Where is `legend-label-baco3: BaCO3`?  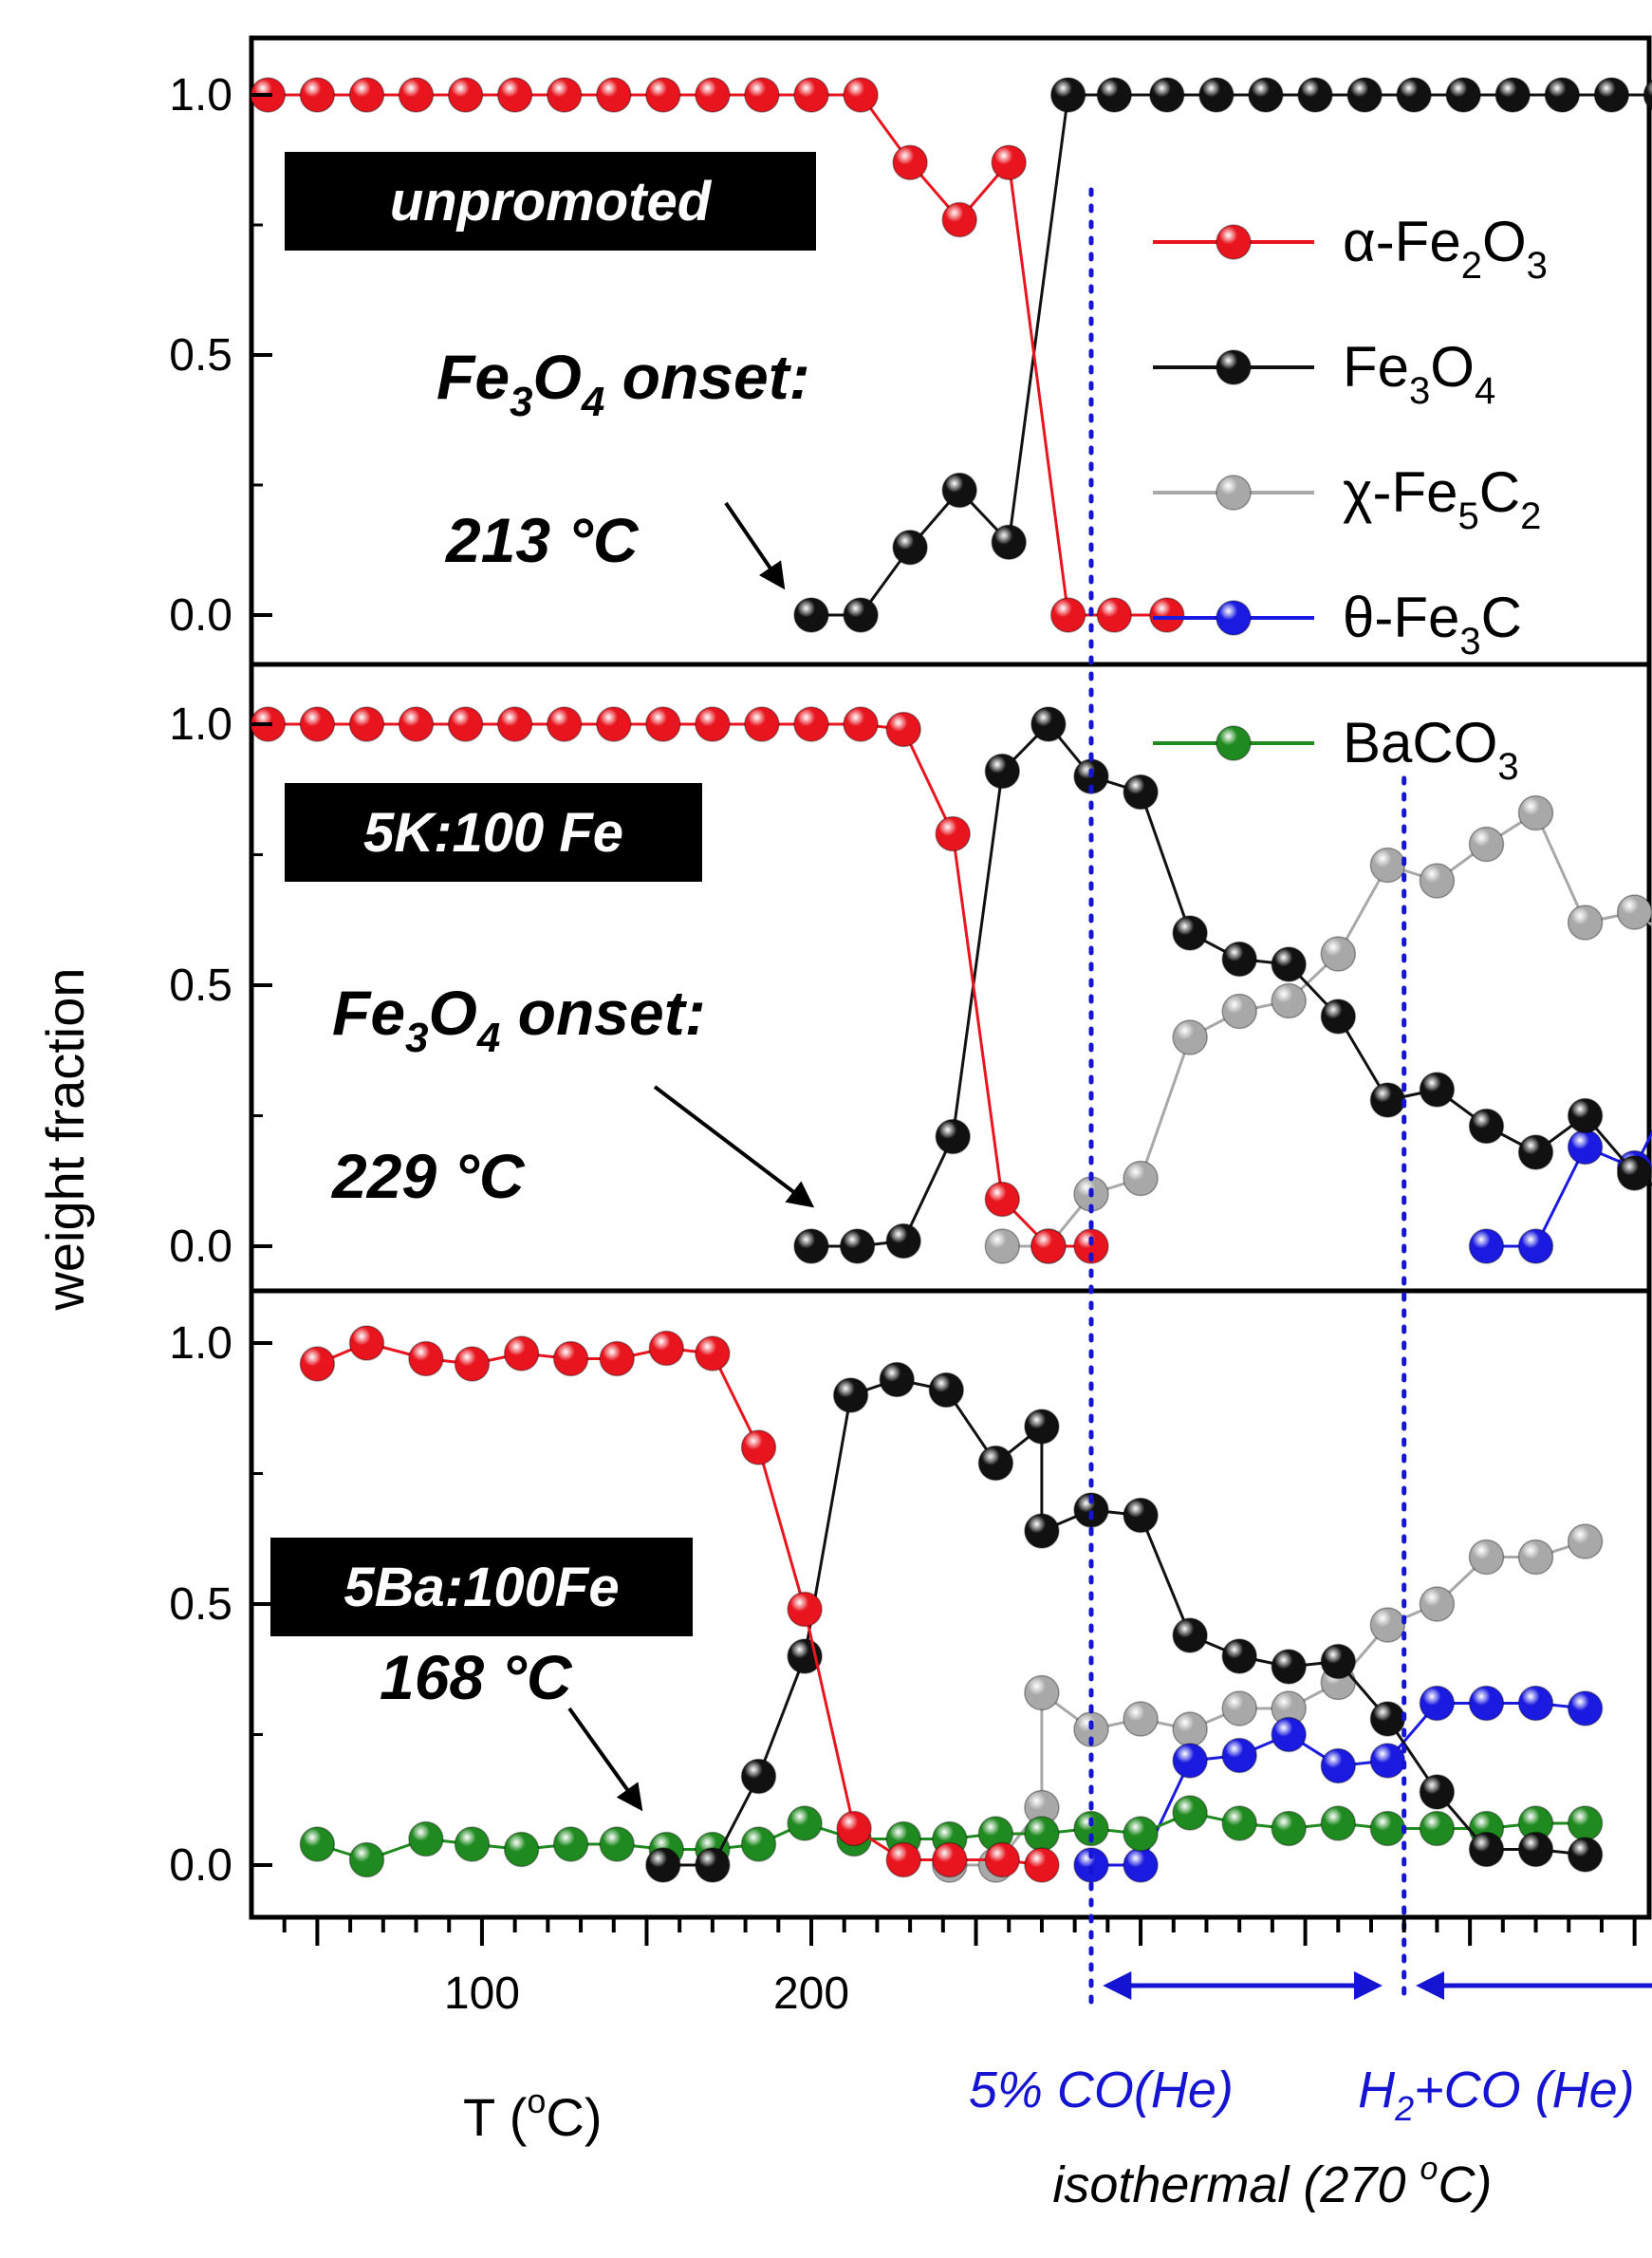
legend-label-baco3: BaCO3 is located at coordinates (1431, 749).